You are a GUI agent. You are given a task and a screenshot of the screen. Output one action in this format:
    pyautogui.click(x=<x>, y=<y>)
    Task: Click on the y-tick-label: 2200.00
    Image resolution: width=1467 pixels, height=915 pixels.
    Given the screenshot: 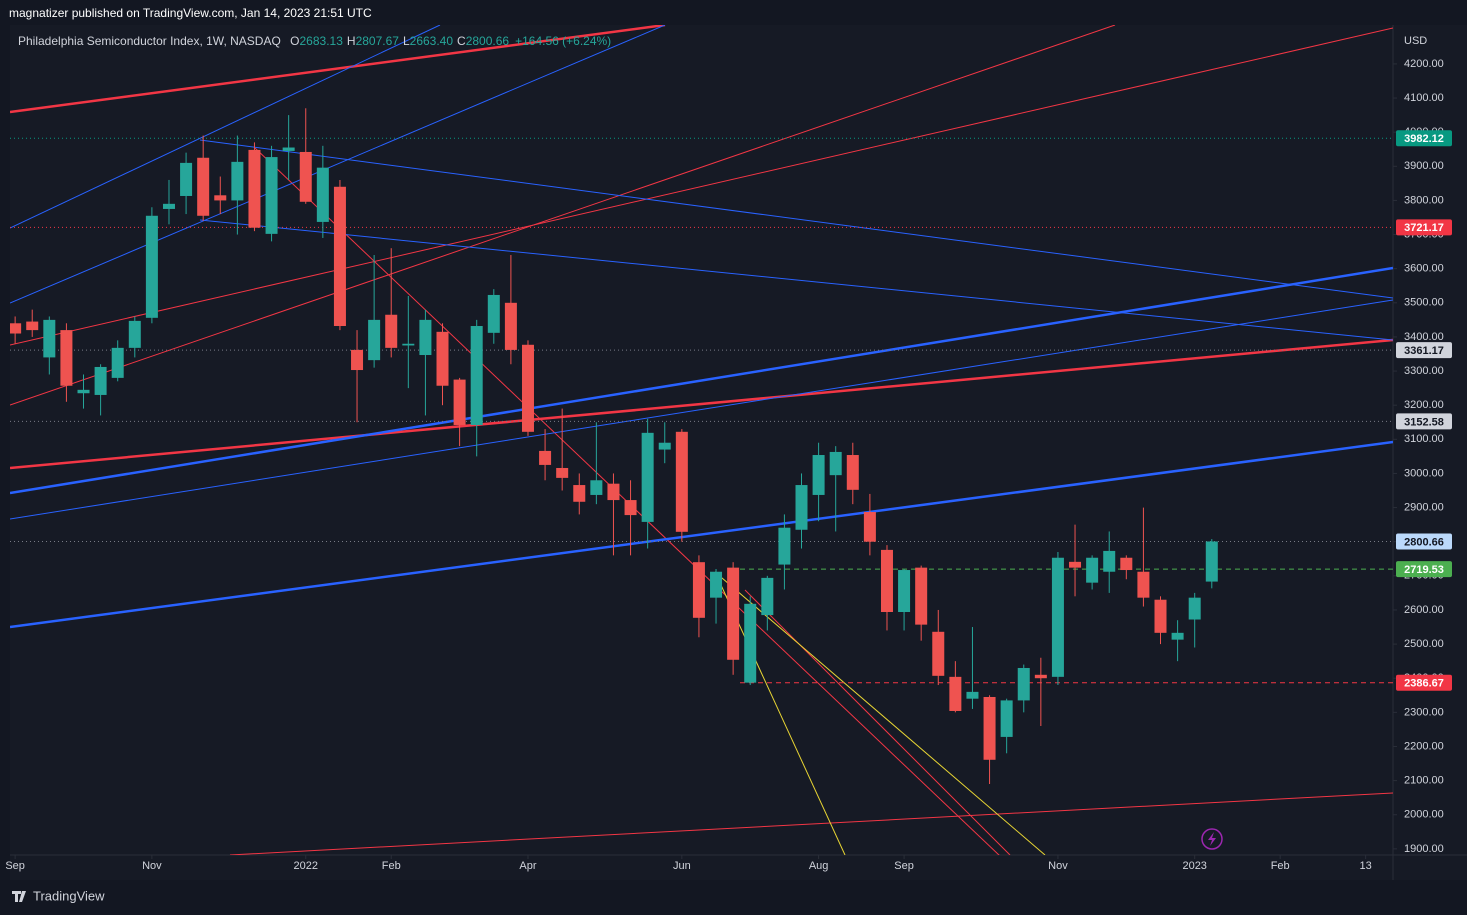 What is the action you would take?
    pyautogui.click(x=1424, y=746)
    